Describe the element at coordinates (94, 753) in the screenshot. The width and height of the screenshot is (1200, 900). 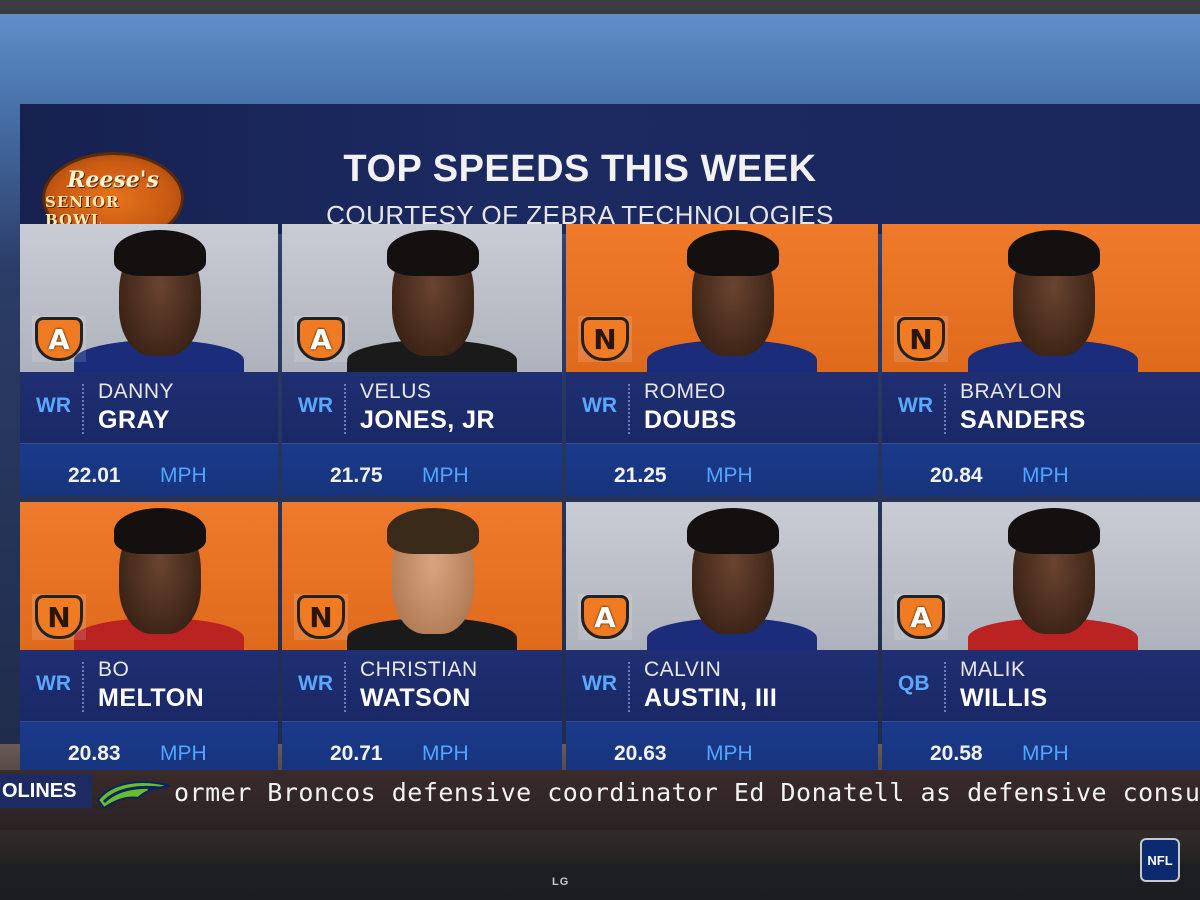
I see `player-speed: 20.83` at that location.